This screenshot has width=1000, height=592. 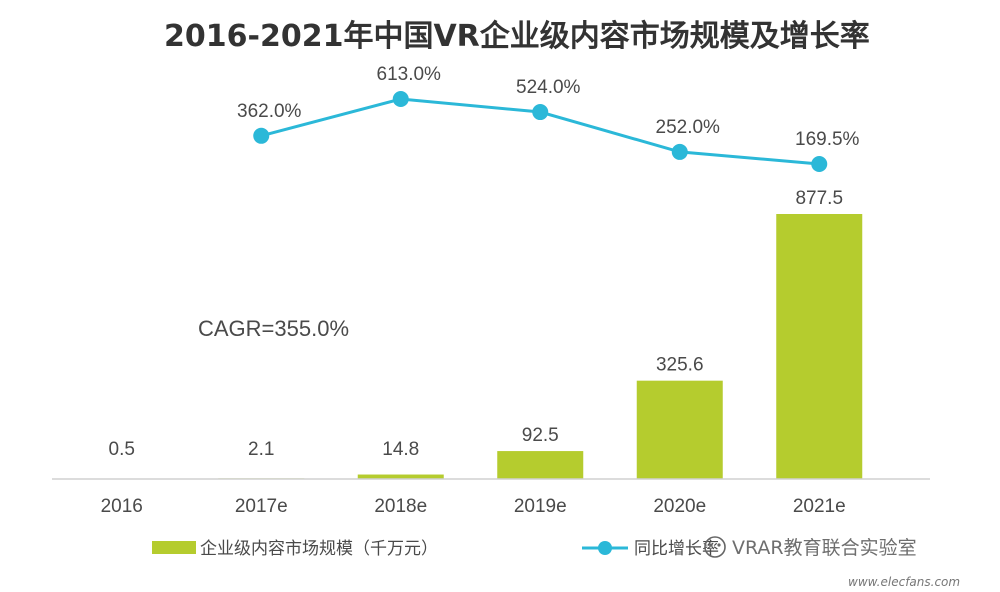 What do you see at coordinates (680, 365) in the screenshot?
I see `bar-value-label: 325.6` at bounding box center [680, 365].